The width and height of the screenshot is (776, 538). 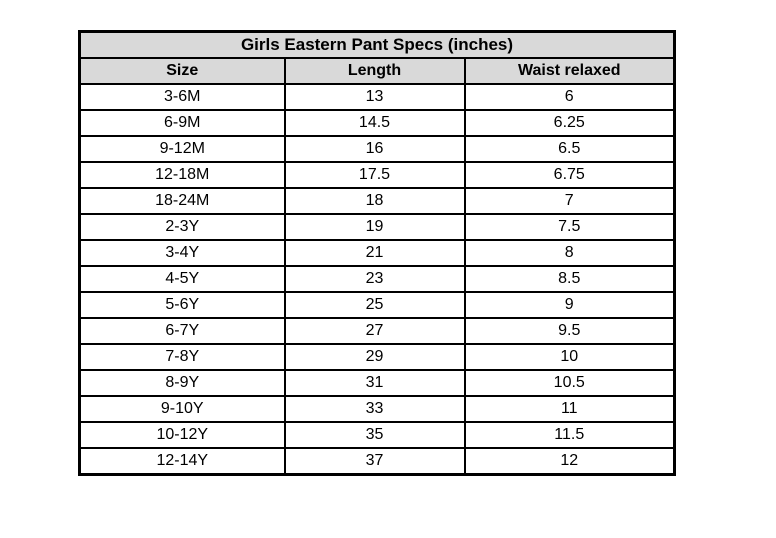 I want to click on table-cell: 12-18M, so click(x=182, y=175).